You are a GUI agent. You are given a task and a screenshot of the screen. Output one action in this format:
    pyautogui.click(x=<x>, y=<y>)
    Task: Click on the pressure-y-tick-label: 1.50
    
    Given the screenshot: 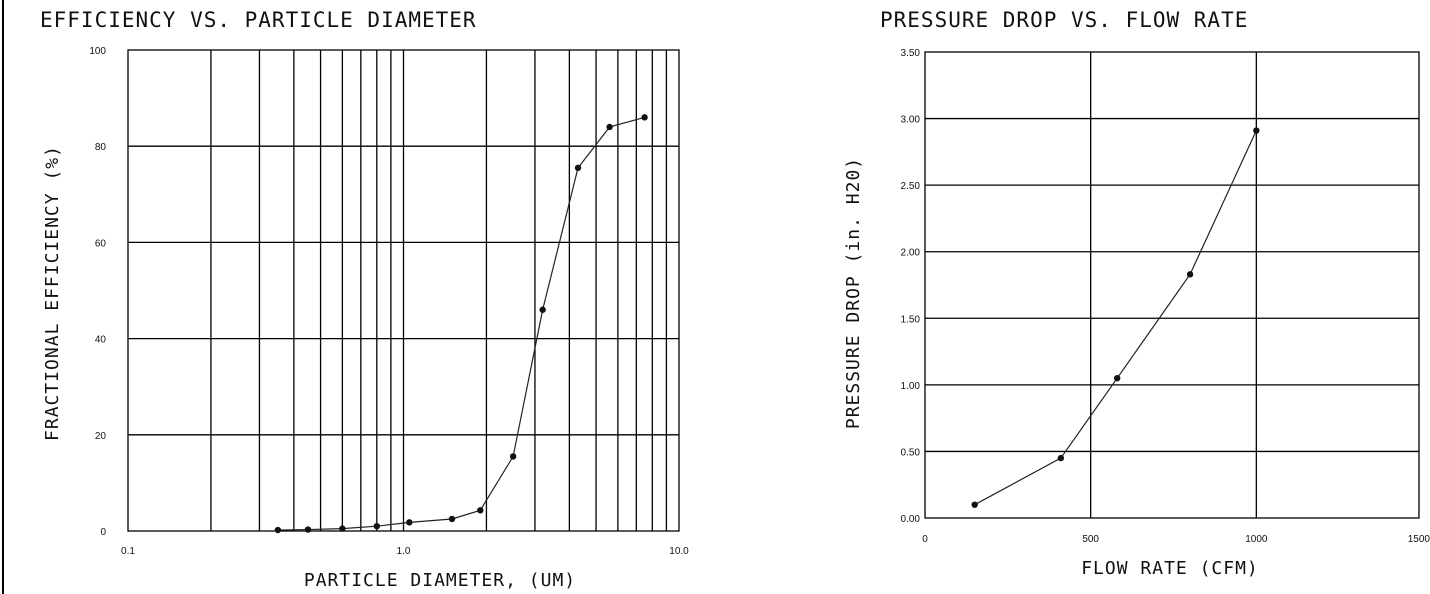 What is the action you would take?
    pyautogui.click(x=911, y=319)
    